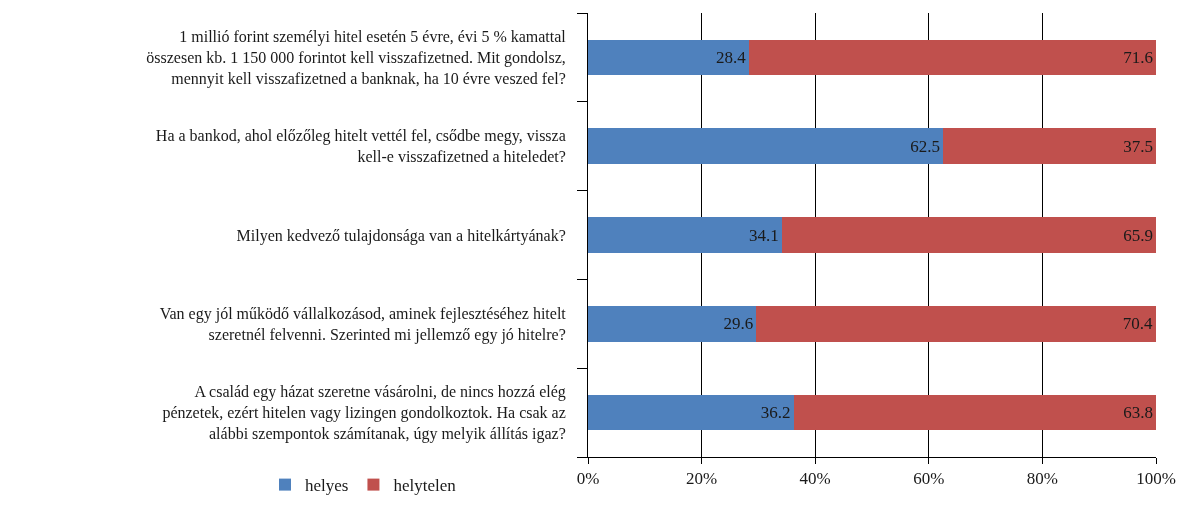  Describe the element at coordinates (1042, 479) in the screenshot. I see `x-tick-label: 80%` at that location.